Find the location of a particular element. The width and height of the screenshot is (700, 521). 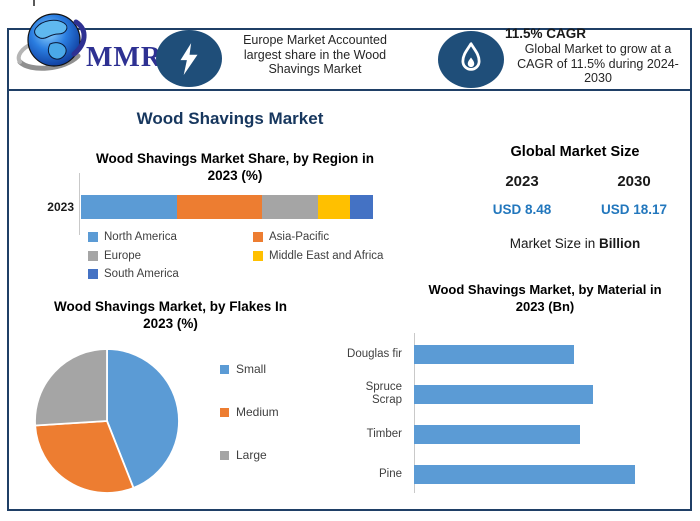

region-stacked-bar is located at coordinates (227, 207).